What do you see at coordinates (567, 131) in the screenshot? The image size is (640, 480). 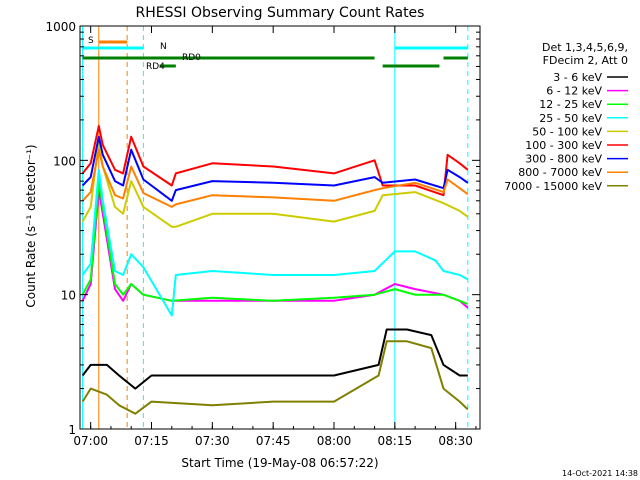 I see `legend-label-50-100-kev: 50 - 100 keV` at bounding box center [567, 131].